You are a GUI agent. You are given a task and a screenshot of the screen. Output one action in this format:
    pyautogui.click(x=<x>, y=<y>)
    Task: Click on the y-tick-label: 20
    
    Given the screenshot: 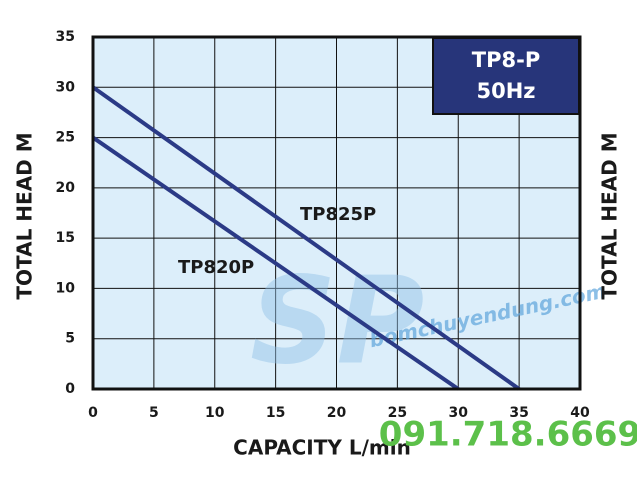 What is the action you would take?
    pyautogui.click(x=66, y=188)
    